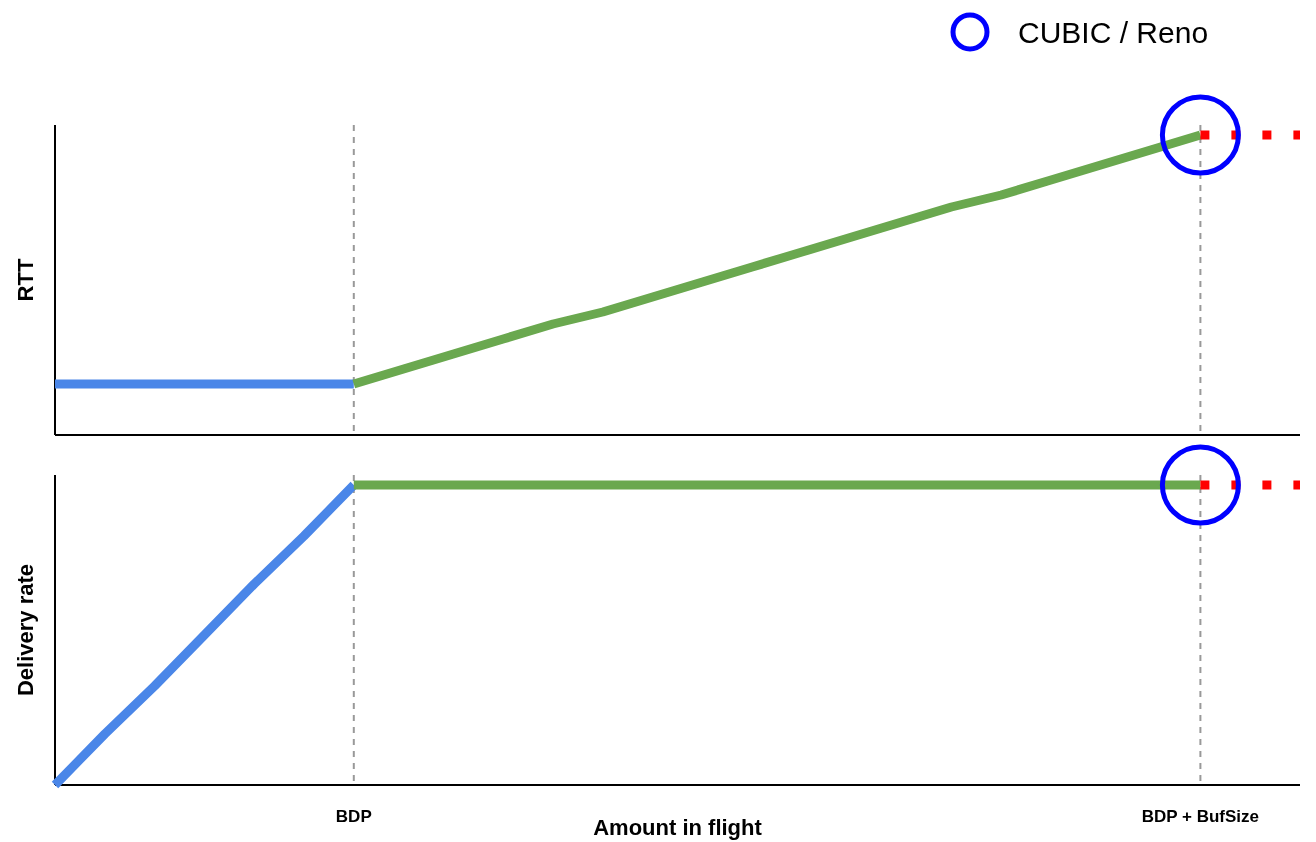  I want to click on y-axis-title: Delivery rate, so click(25, 630).